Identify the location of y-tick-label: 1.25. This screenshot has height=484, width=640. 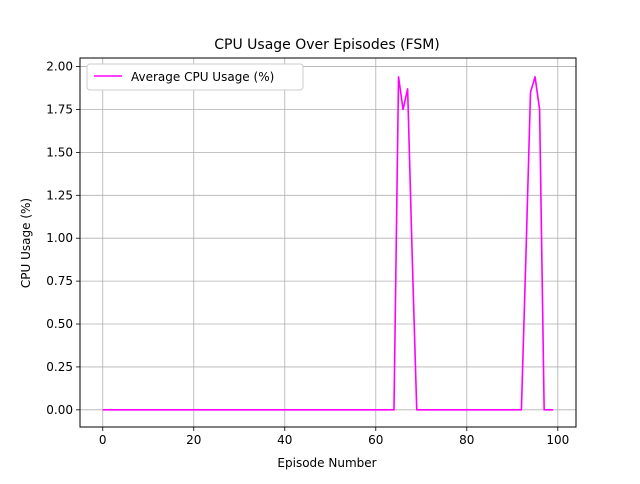
(59, 195).